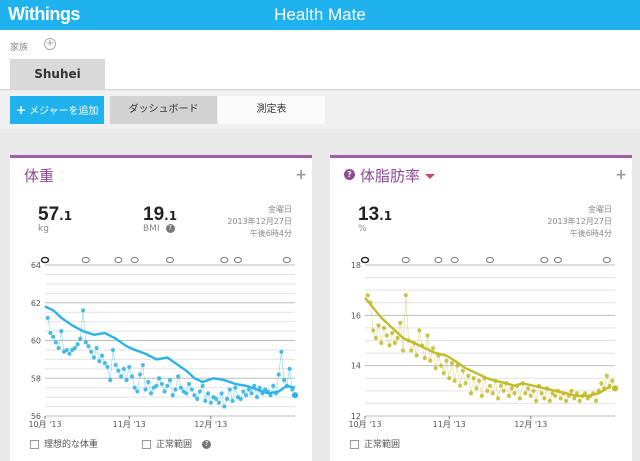  I want to click on withings-logo: Withings, so click(44, 14).